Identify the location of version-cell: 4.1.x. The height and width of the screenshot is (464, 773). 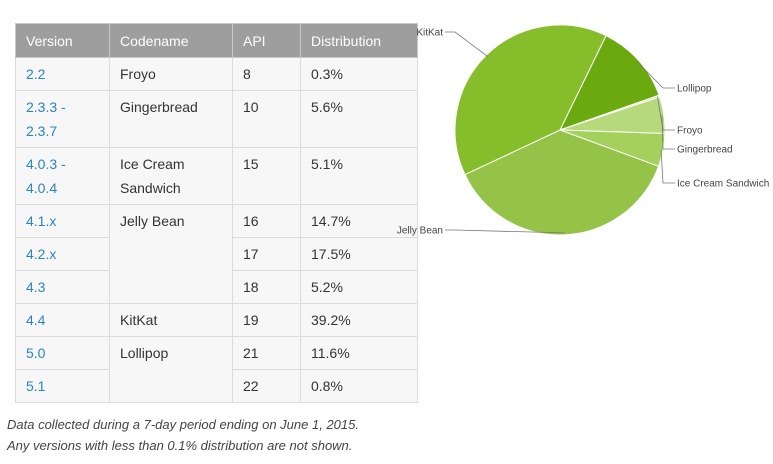
(62, 221).